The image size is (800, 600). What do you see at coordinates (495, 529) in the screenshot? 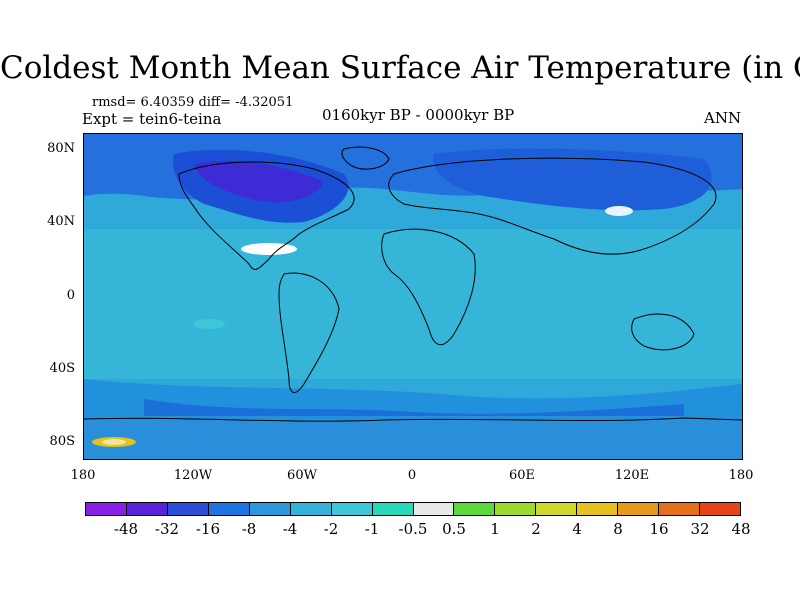
I see `colorbar-label: 1` at bounding box center [495, 529].